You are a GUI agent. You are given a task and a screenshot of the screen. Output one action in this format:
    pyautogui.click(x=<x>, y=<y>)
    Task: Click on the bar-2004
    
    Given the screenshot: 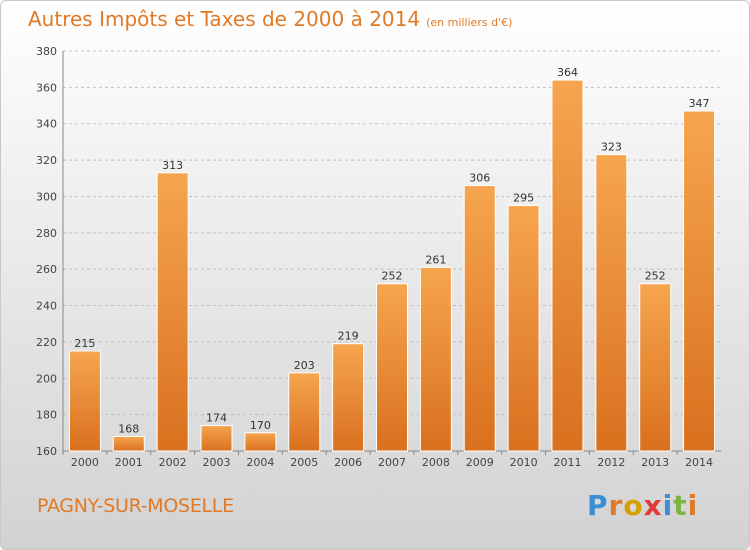 What is the action you would take?
    pyautogui.click(x=260, y=442)
    